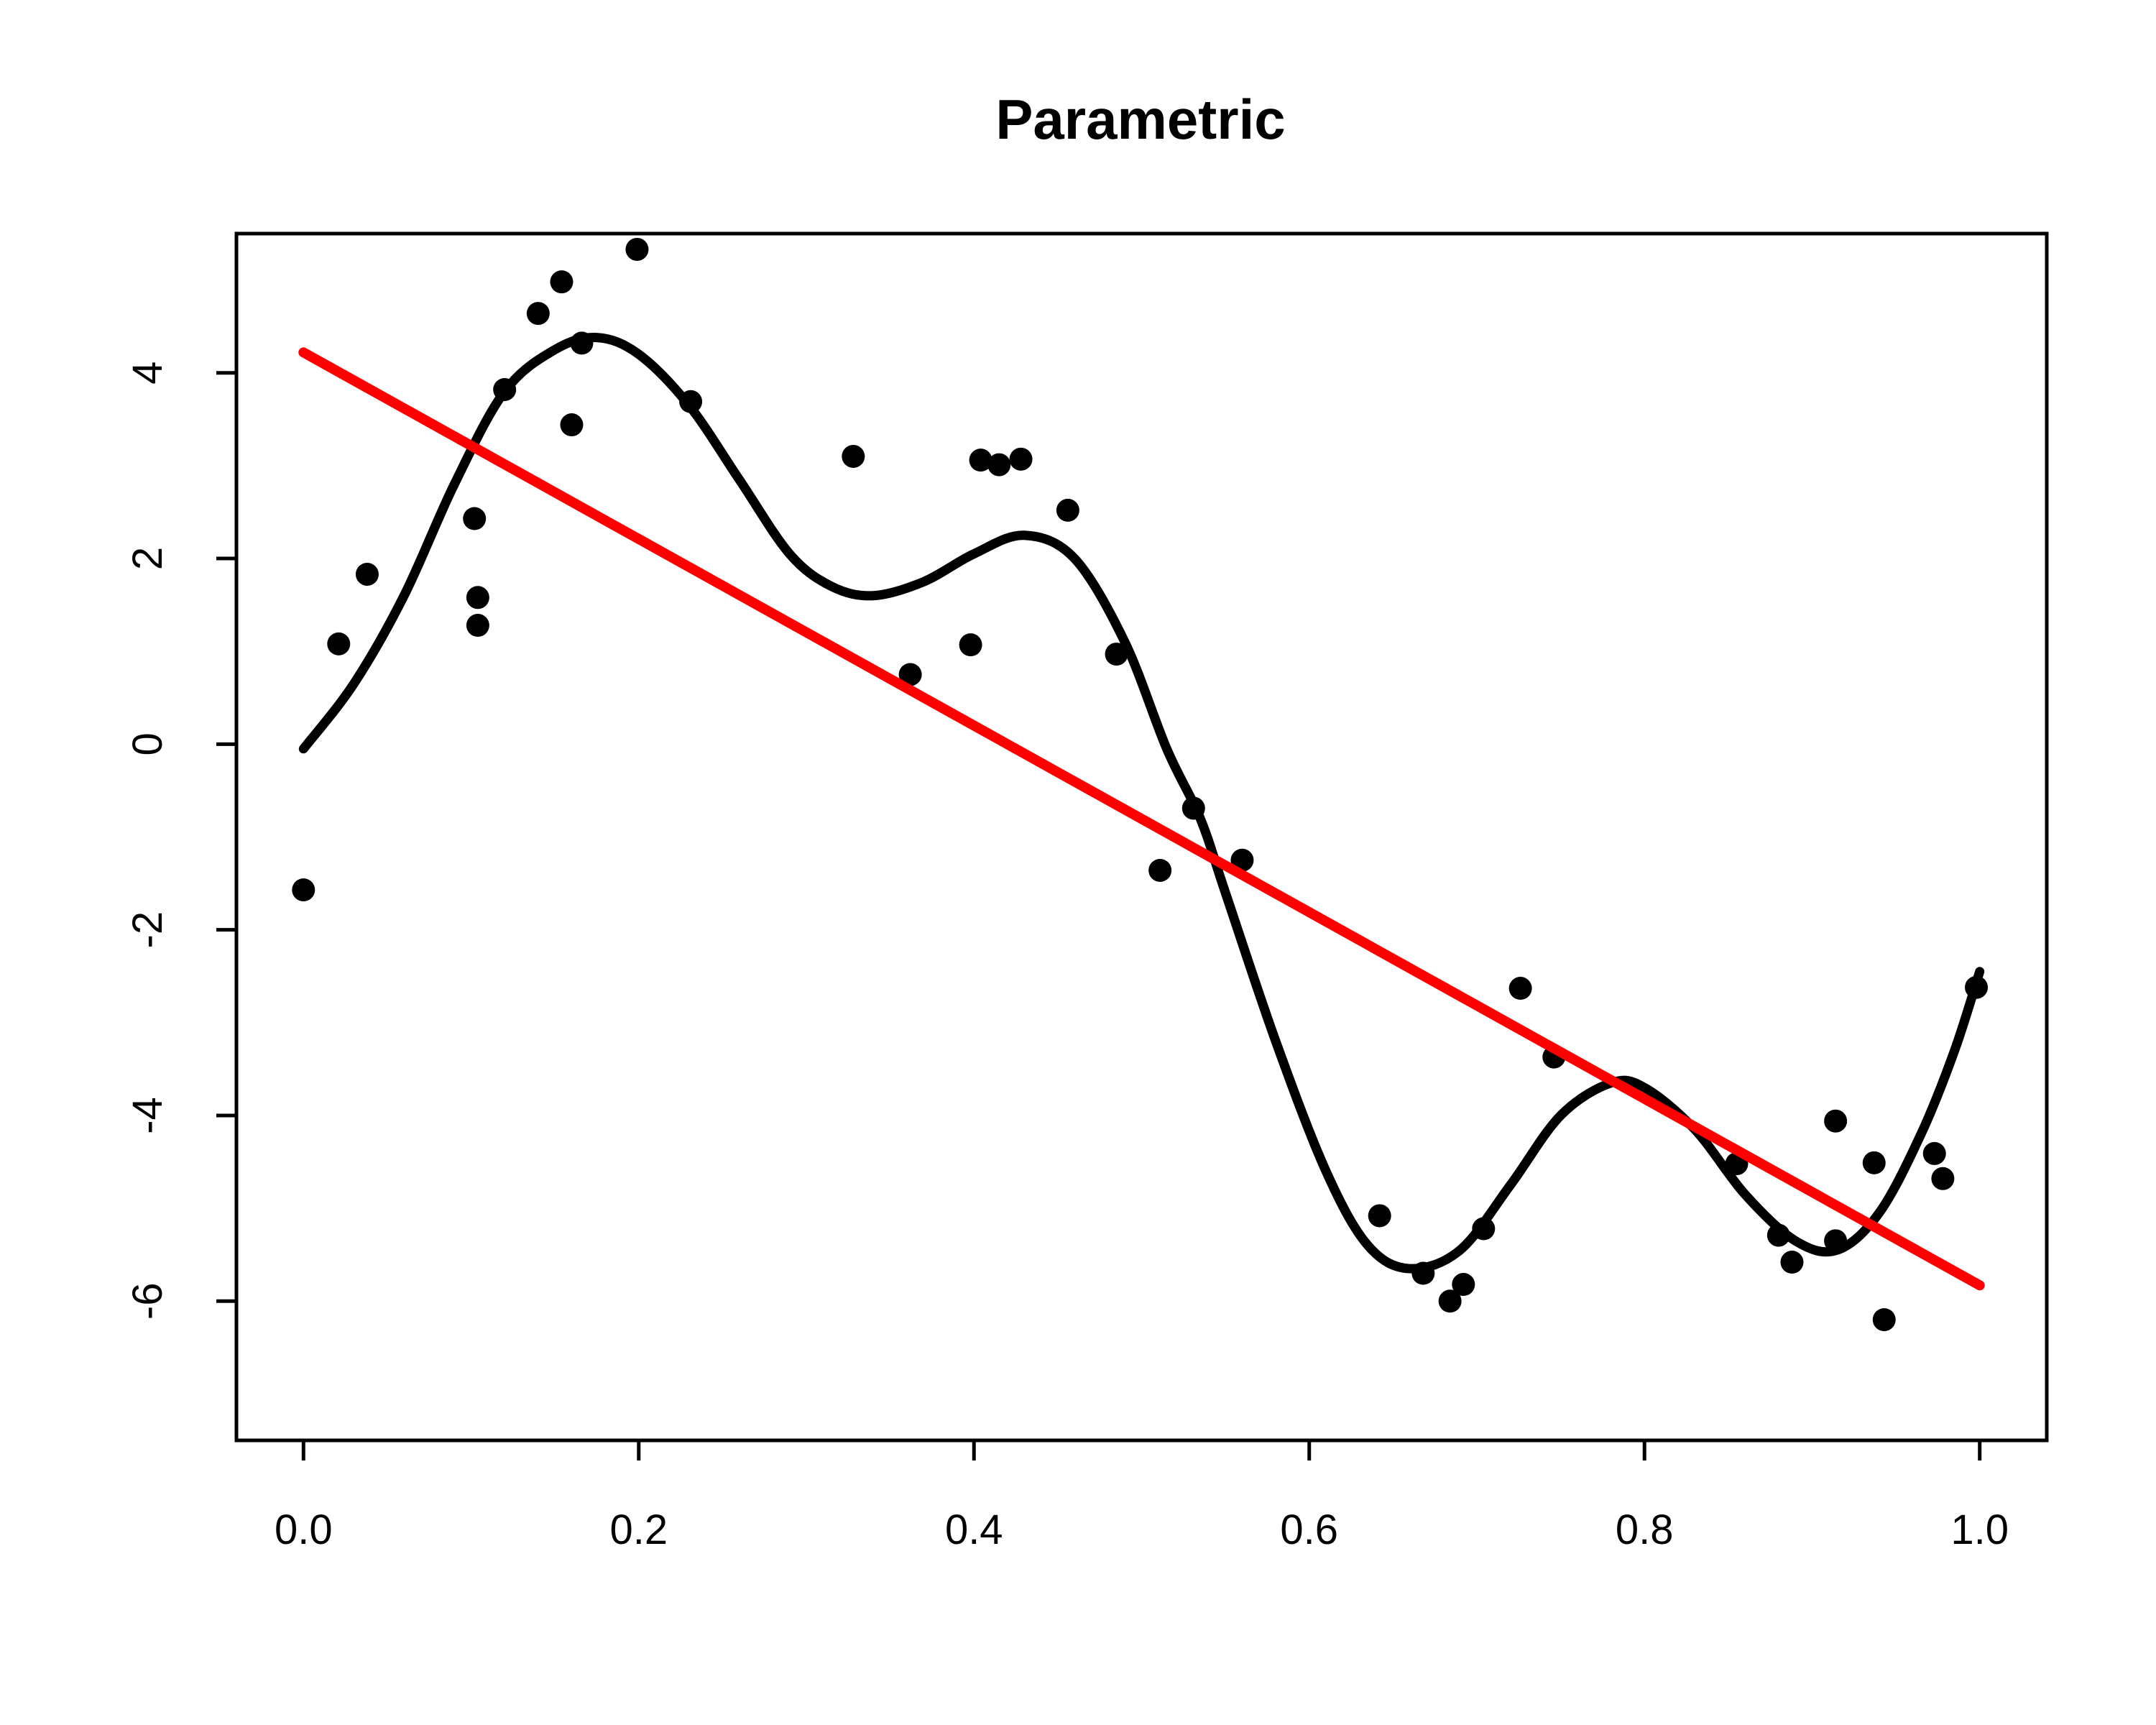 Image resolution: width=2156 pixels, height=1725 pixels. What do you see at coordinates (147, 1301) in the screenshot?
I see `y-tick-label: -6` at bounding box center [147, 1301].